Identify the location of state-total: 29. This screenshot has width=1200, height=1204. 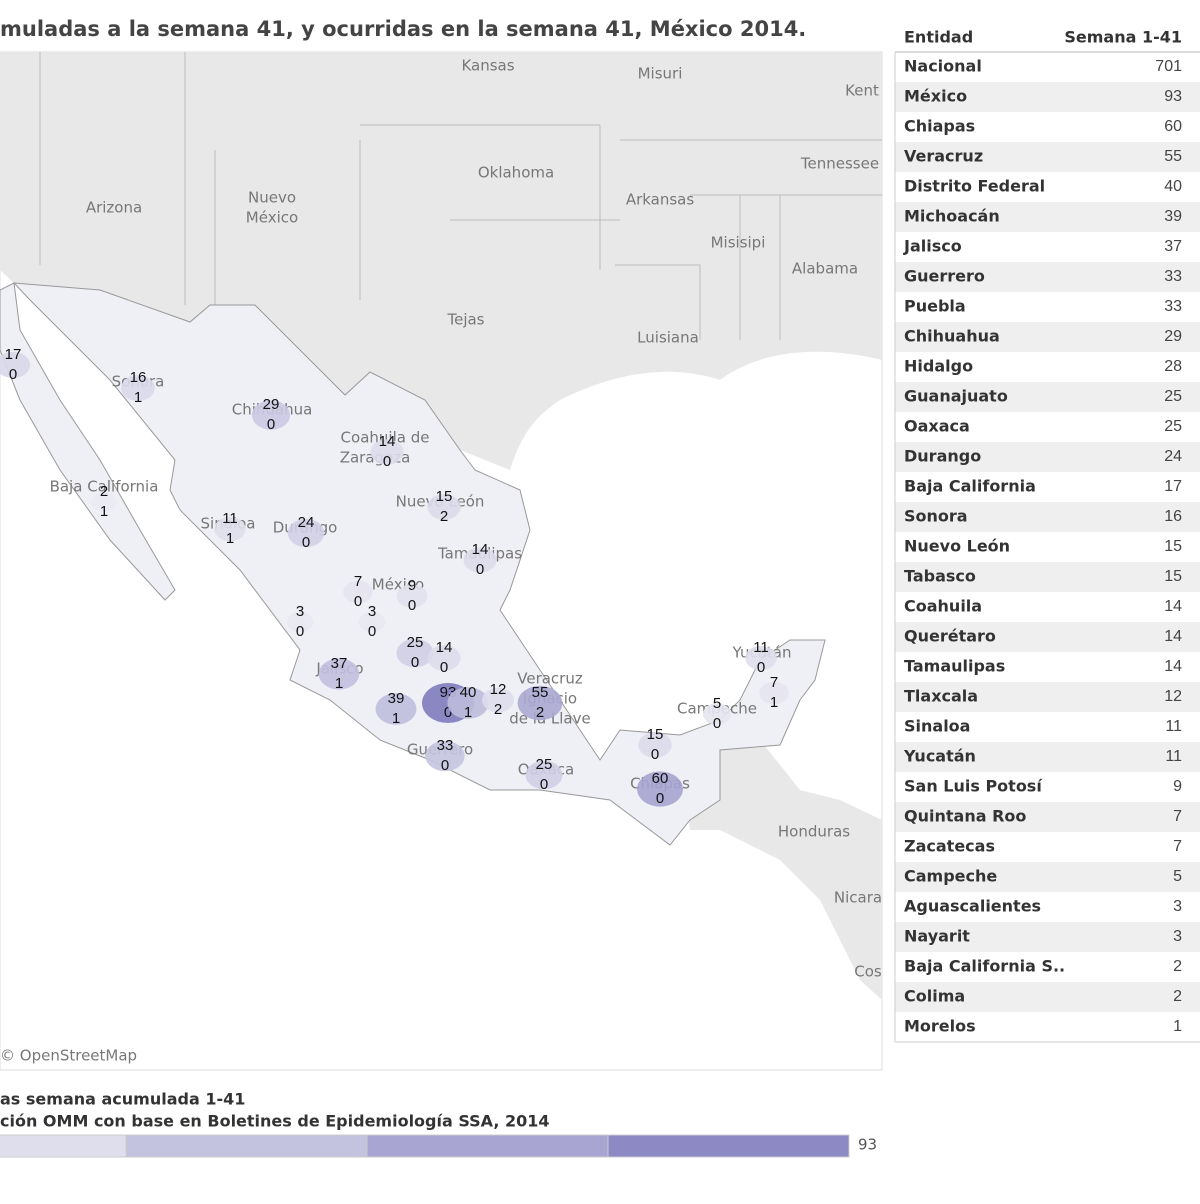
(271, 404).